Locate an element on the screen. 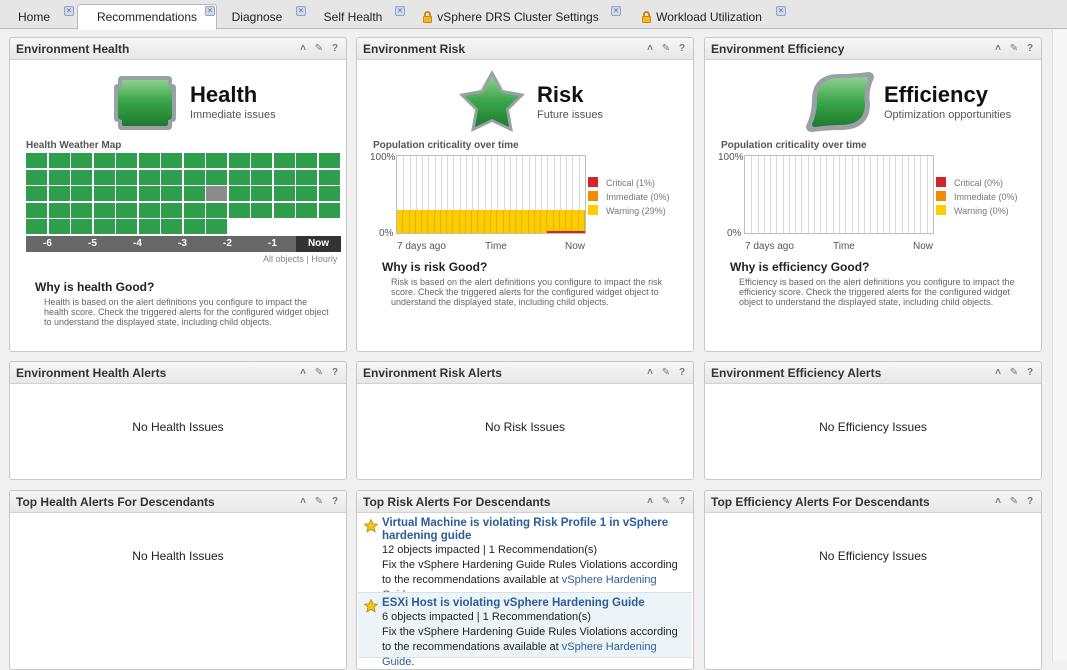 This screenshot has height=670, width=1067. page-scrollbar is located at coordinates (1059, 345).